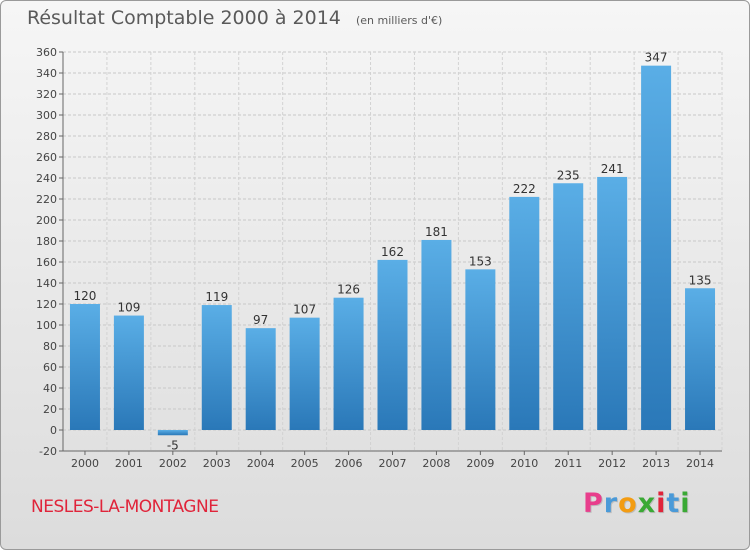  I want to click on data-label: 235, so click(568, 175).